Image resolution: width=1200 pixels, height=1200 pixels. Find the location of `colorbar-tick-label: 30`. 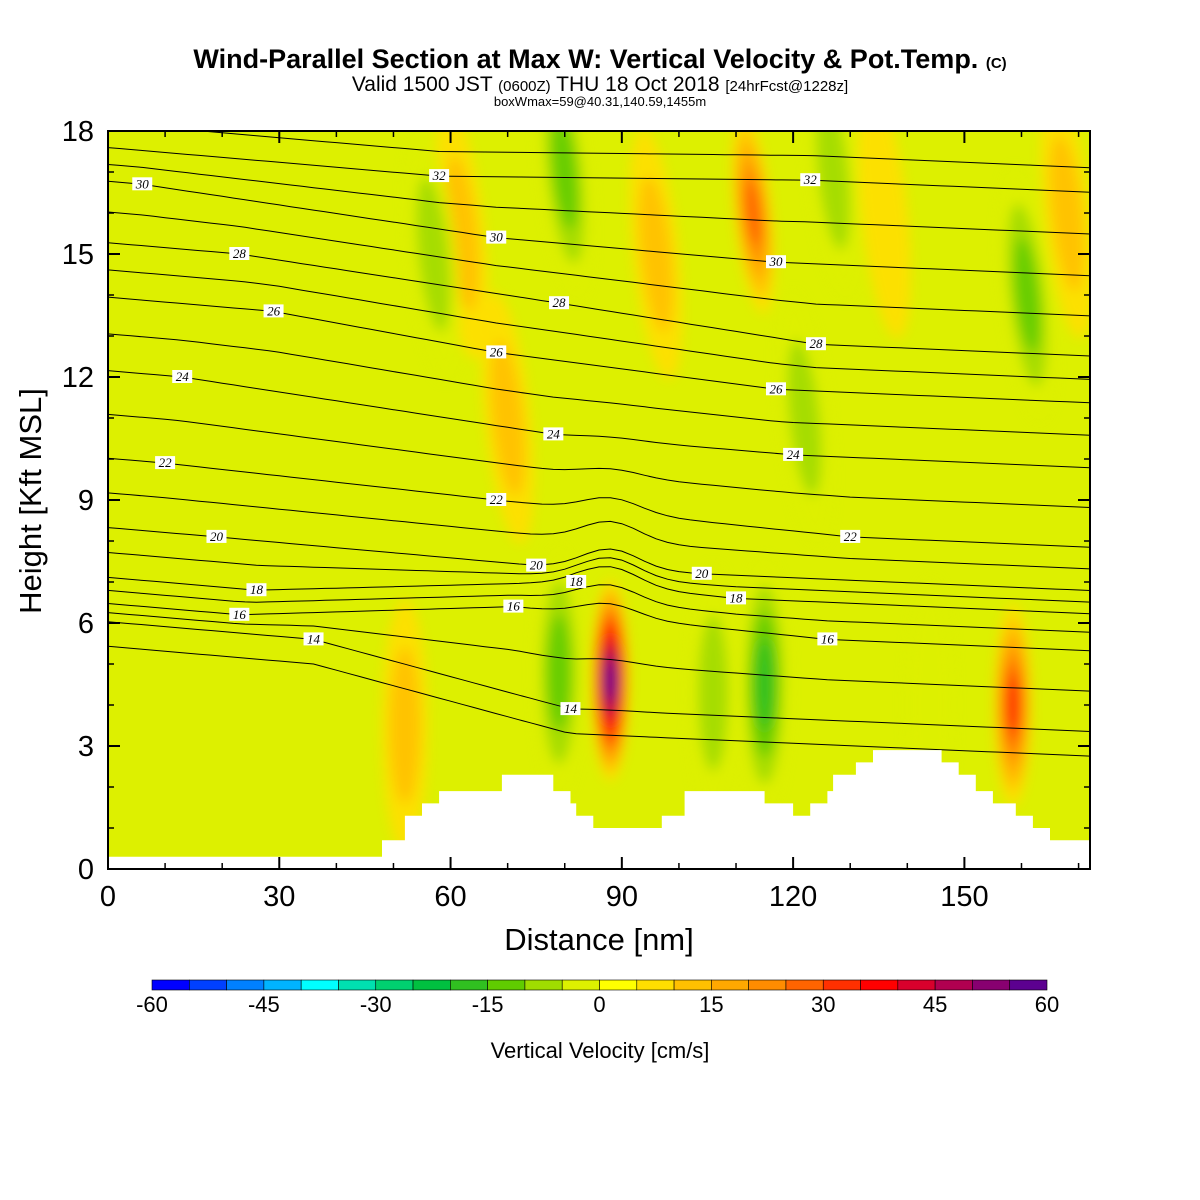

colorbar-tick-label: 30 is located at coordinates (823, 1004).